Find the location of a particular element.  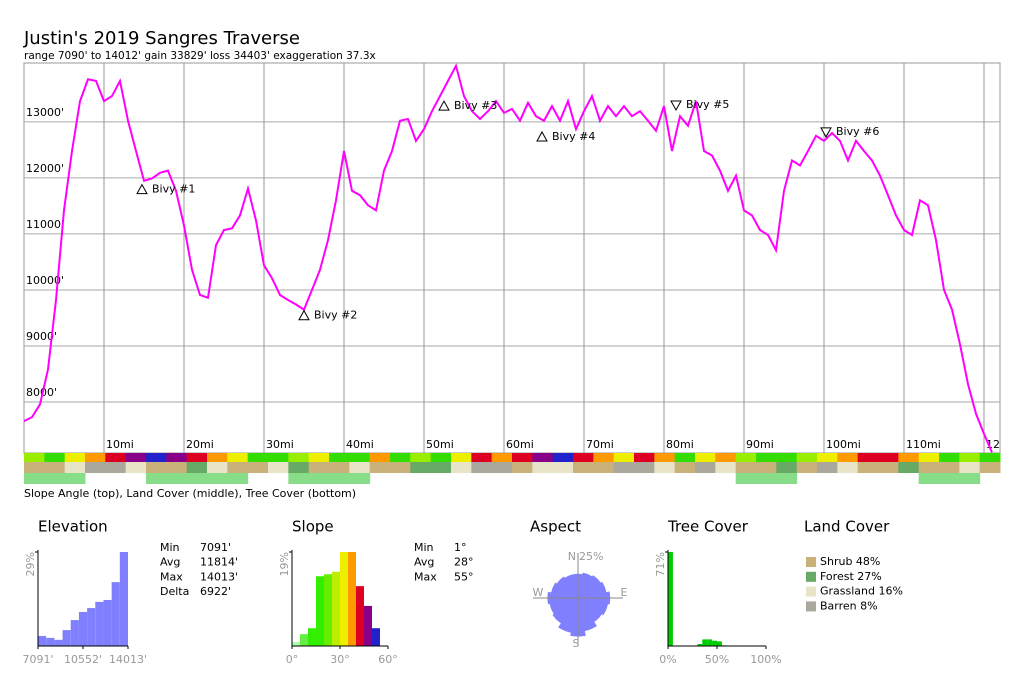

dir-label: E is located at coordinates (624, 592).